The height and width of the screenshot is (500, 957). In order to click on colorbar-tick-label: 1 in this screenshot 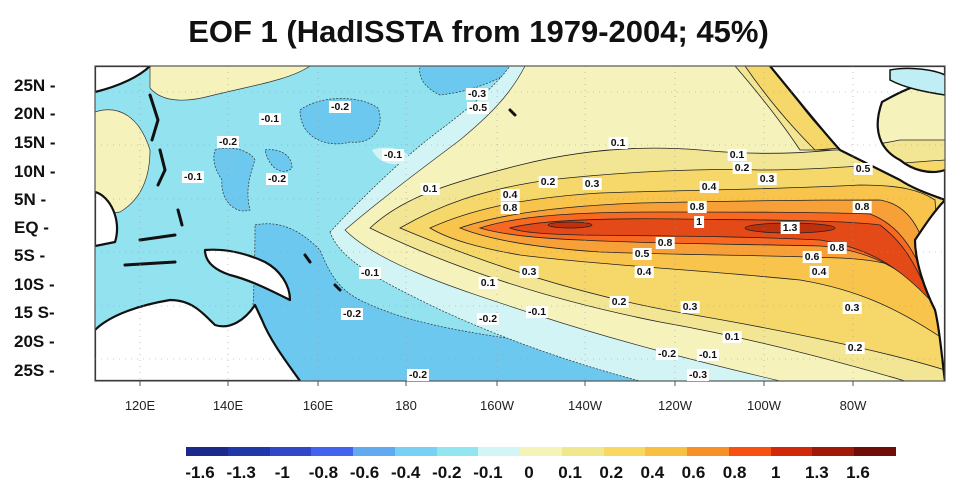, I will do `click(776, 472)`.